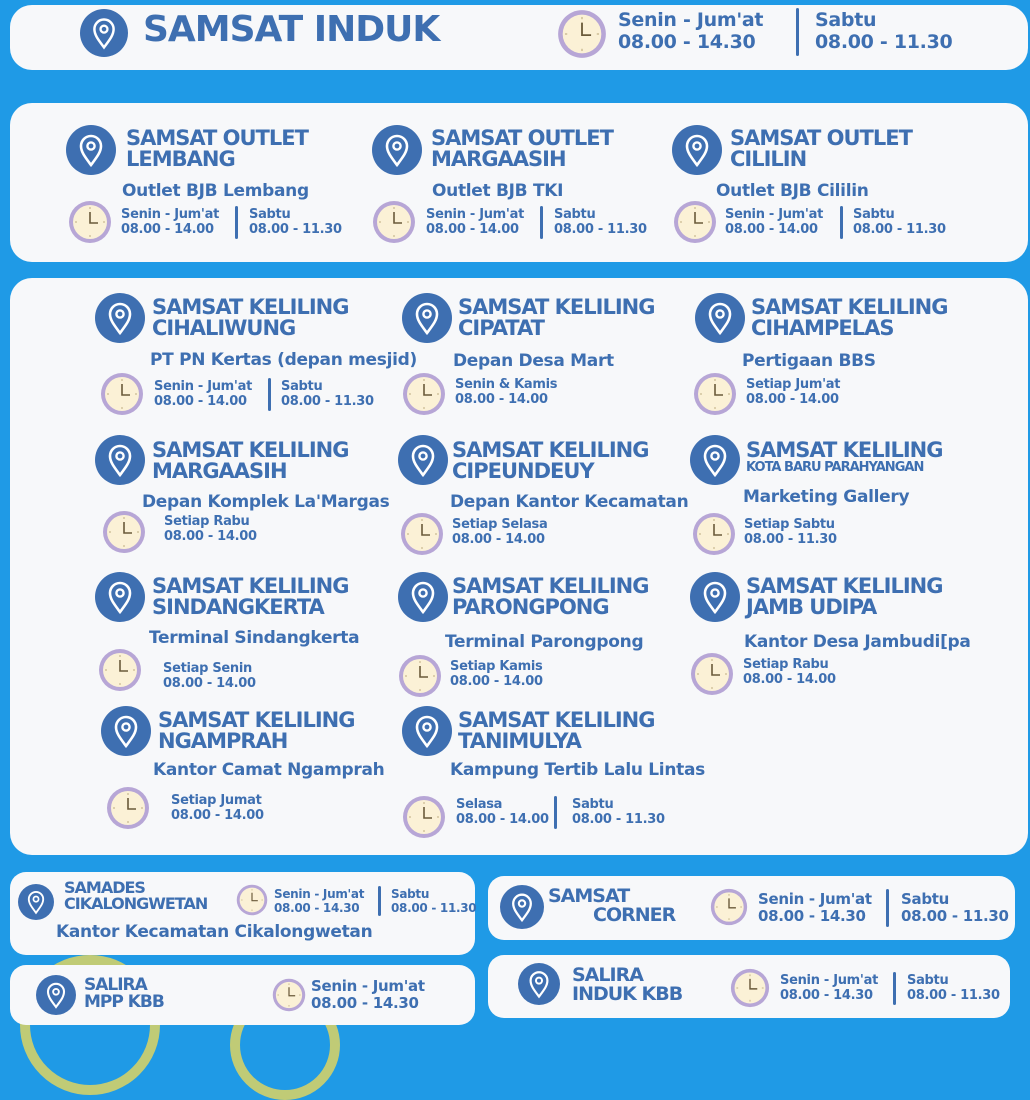 This screenshot has width=1030, height=1100. I want to click on hours-block: Setiap Selasa 08.00 - 14.00, so click(500, 532).